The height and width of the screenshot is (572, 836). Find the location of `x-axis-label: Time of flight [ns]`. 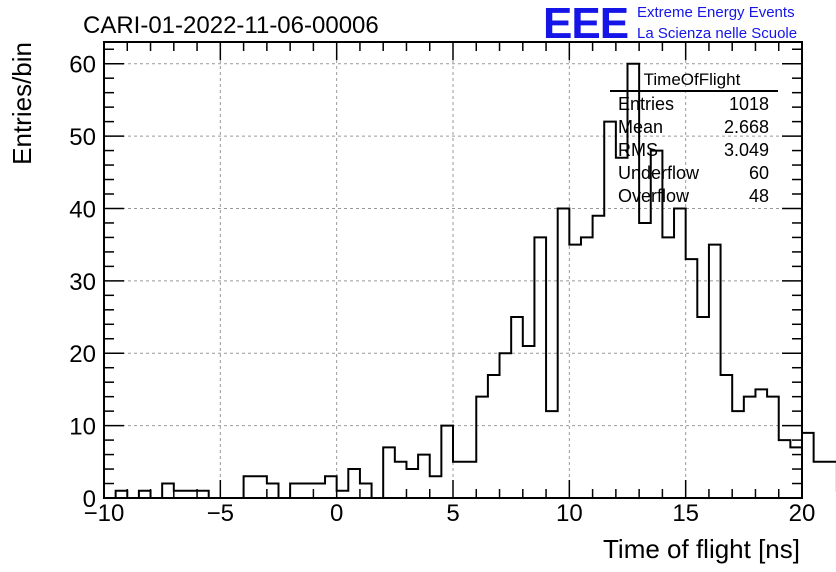

x-axis-label: Time of flight [ns] is located at coordinates (701, 549).